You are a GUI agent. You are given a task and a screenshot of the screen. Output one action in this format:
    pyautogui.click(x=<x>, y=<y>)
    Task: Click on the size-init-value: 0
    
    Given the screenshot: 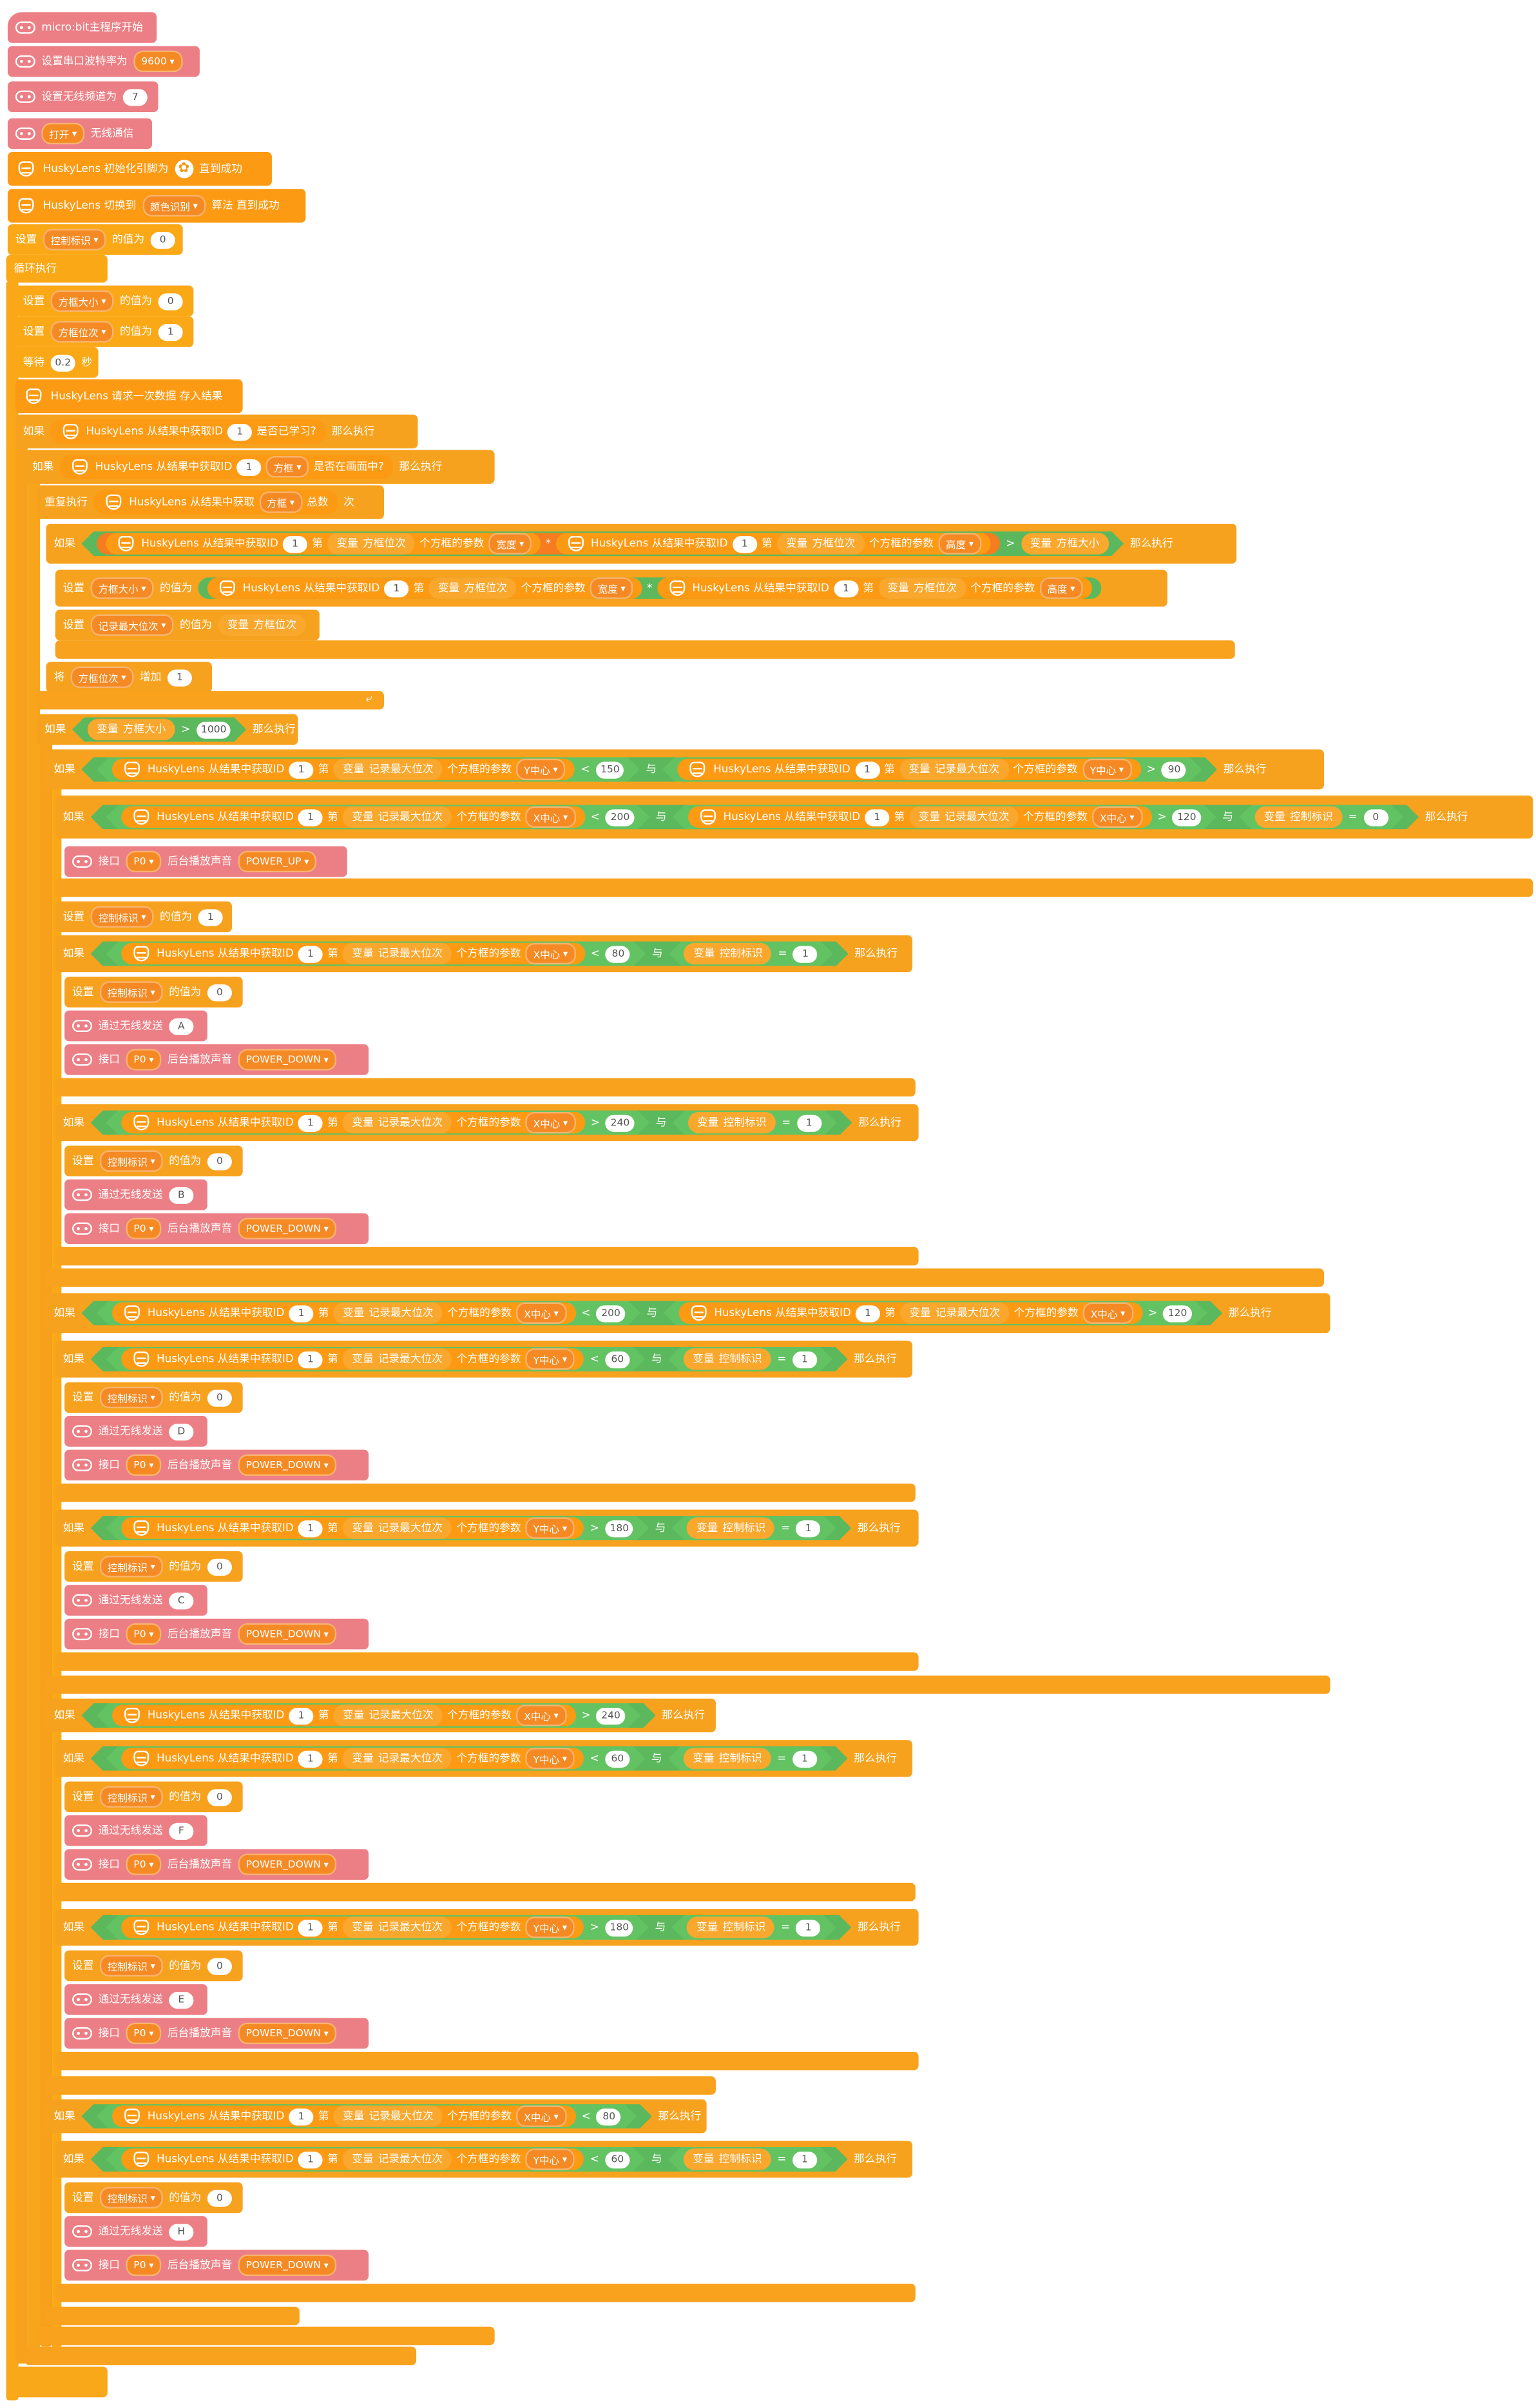 What is the action you would take?
    pyautogui.click(x=170, y=301)
    